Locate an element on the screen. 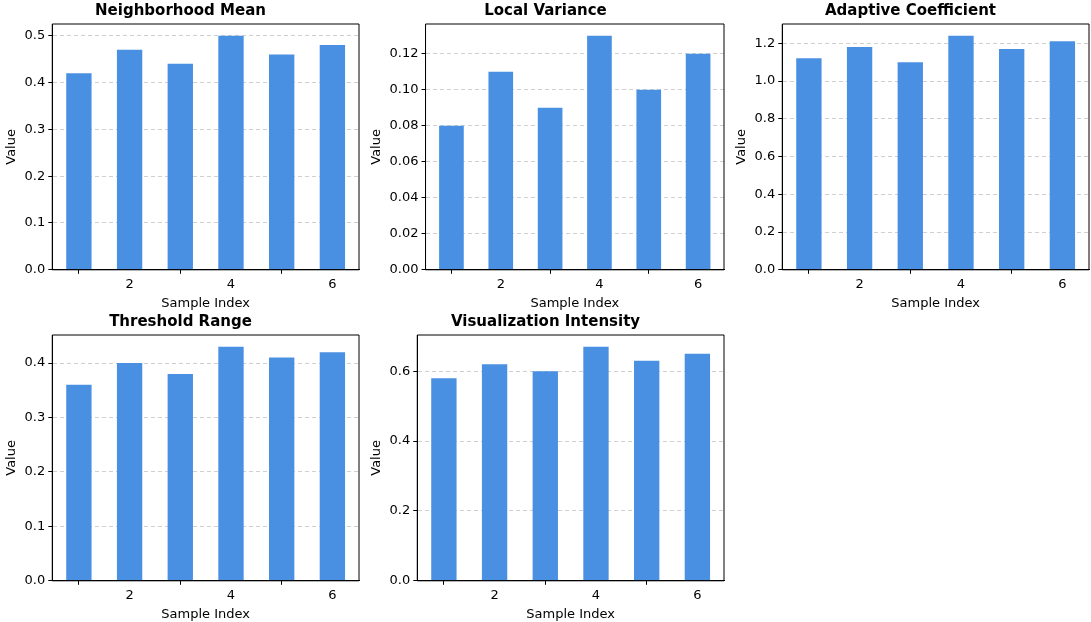 The height and width of the screenshot is (622, 1091). y-tick-label: 1.0 is located at coordinates (765, 80).